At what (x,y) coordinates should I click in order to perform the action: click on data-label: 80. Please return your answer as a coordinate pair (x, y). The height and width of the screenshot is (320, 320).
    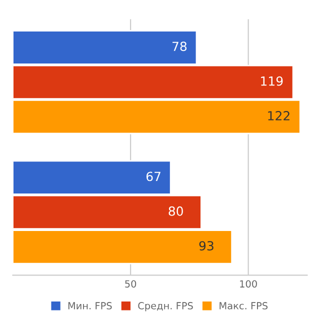
    Looking at the image, I should click on (175, 211).